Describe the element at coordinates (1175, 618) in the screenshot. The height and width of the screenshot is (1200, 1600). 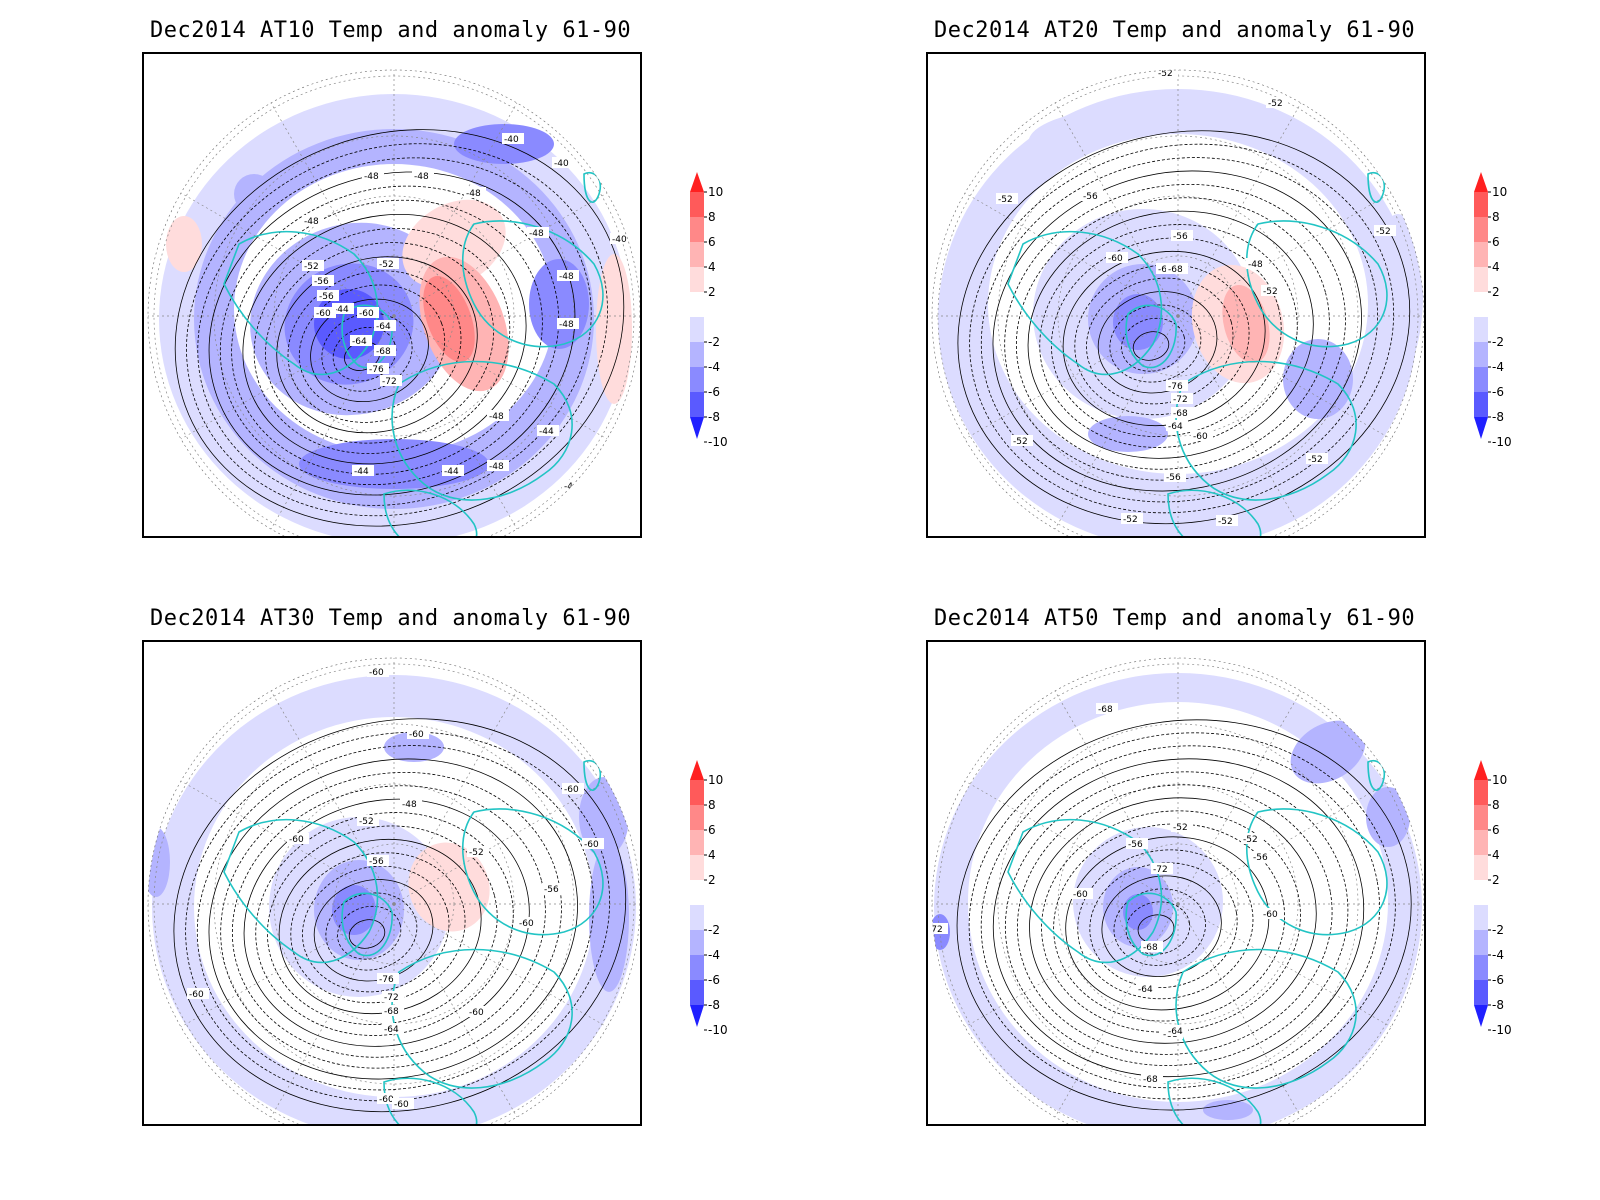
I see `panel-title: Dec2014 AT50 Temp and anomaly 61-90` at that location.